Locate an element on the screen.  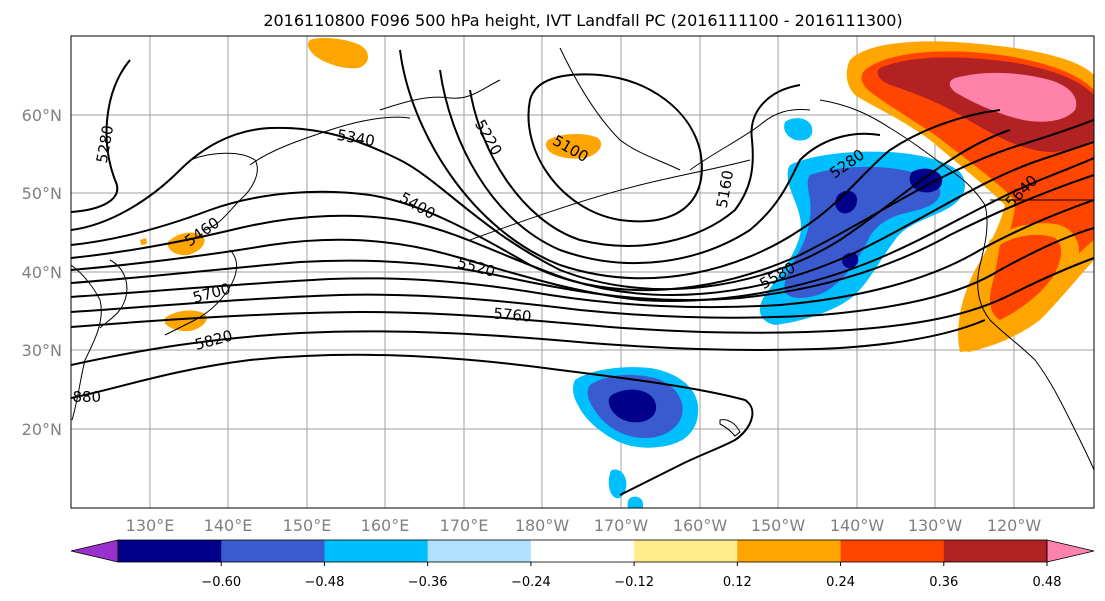
shade-siberia-orange is located at coordinates (338, 53).